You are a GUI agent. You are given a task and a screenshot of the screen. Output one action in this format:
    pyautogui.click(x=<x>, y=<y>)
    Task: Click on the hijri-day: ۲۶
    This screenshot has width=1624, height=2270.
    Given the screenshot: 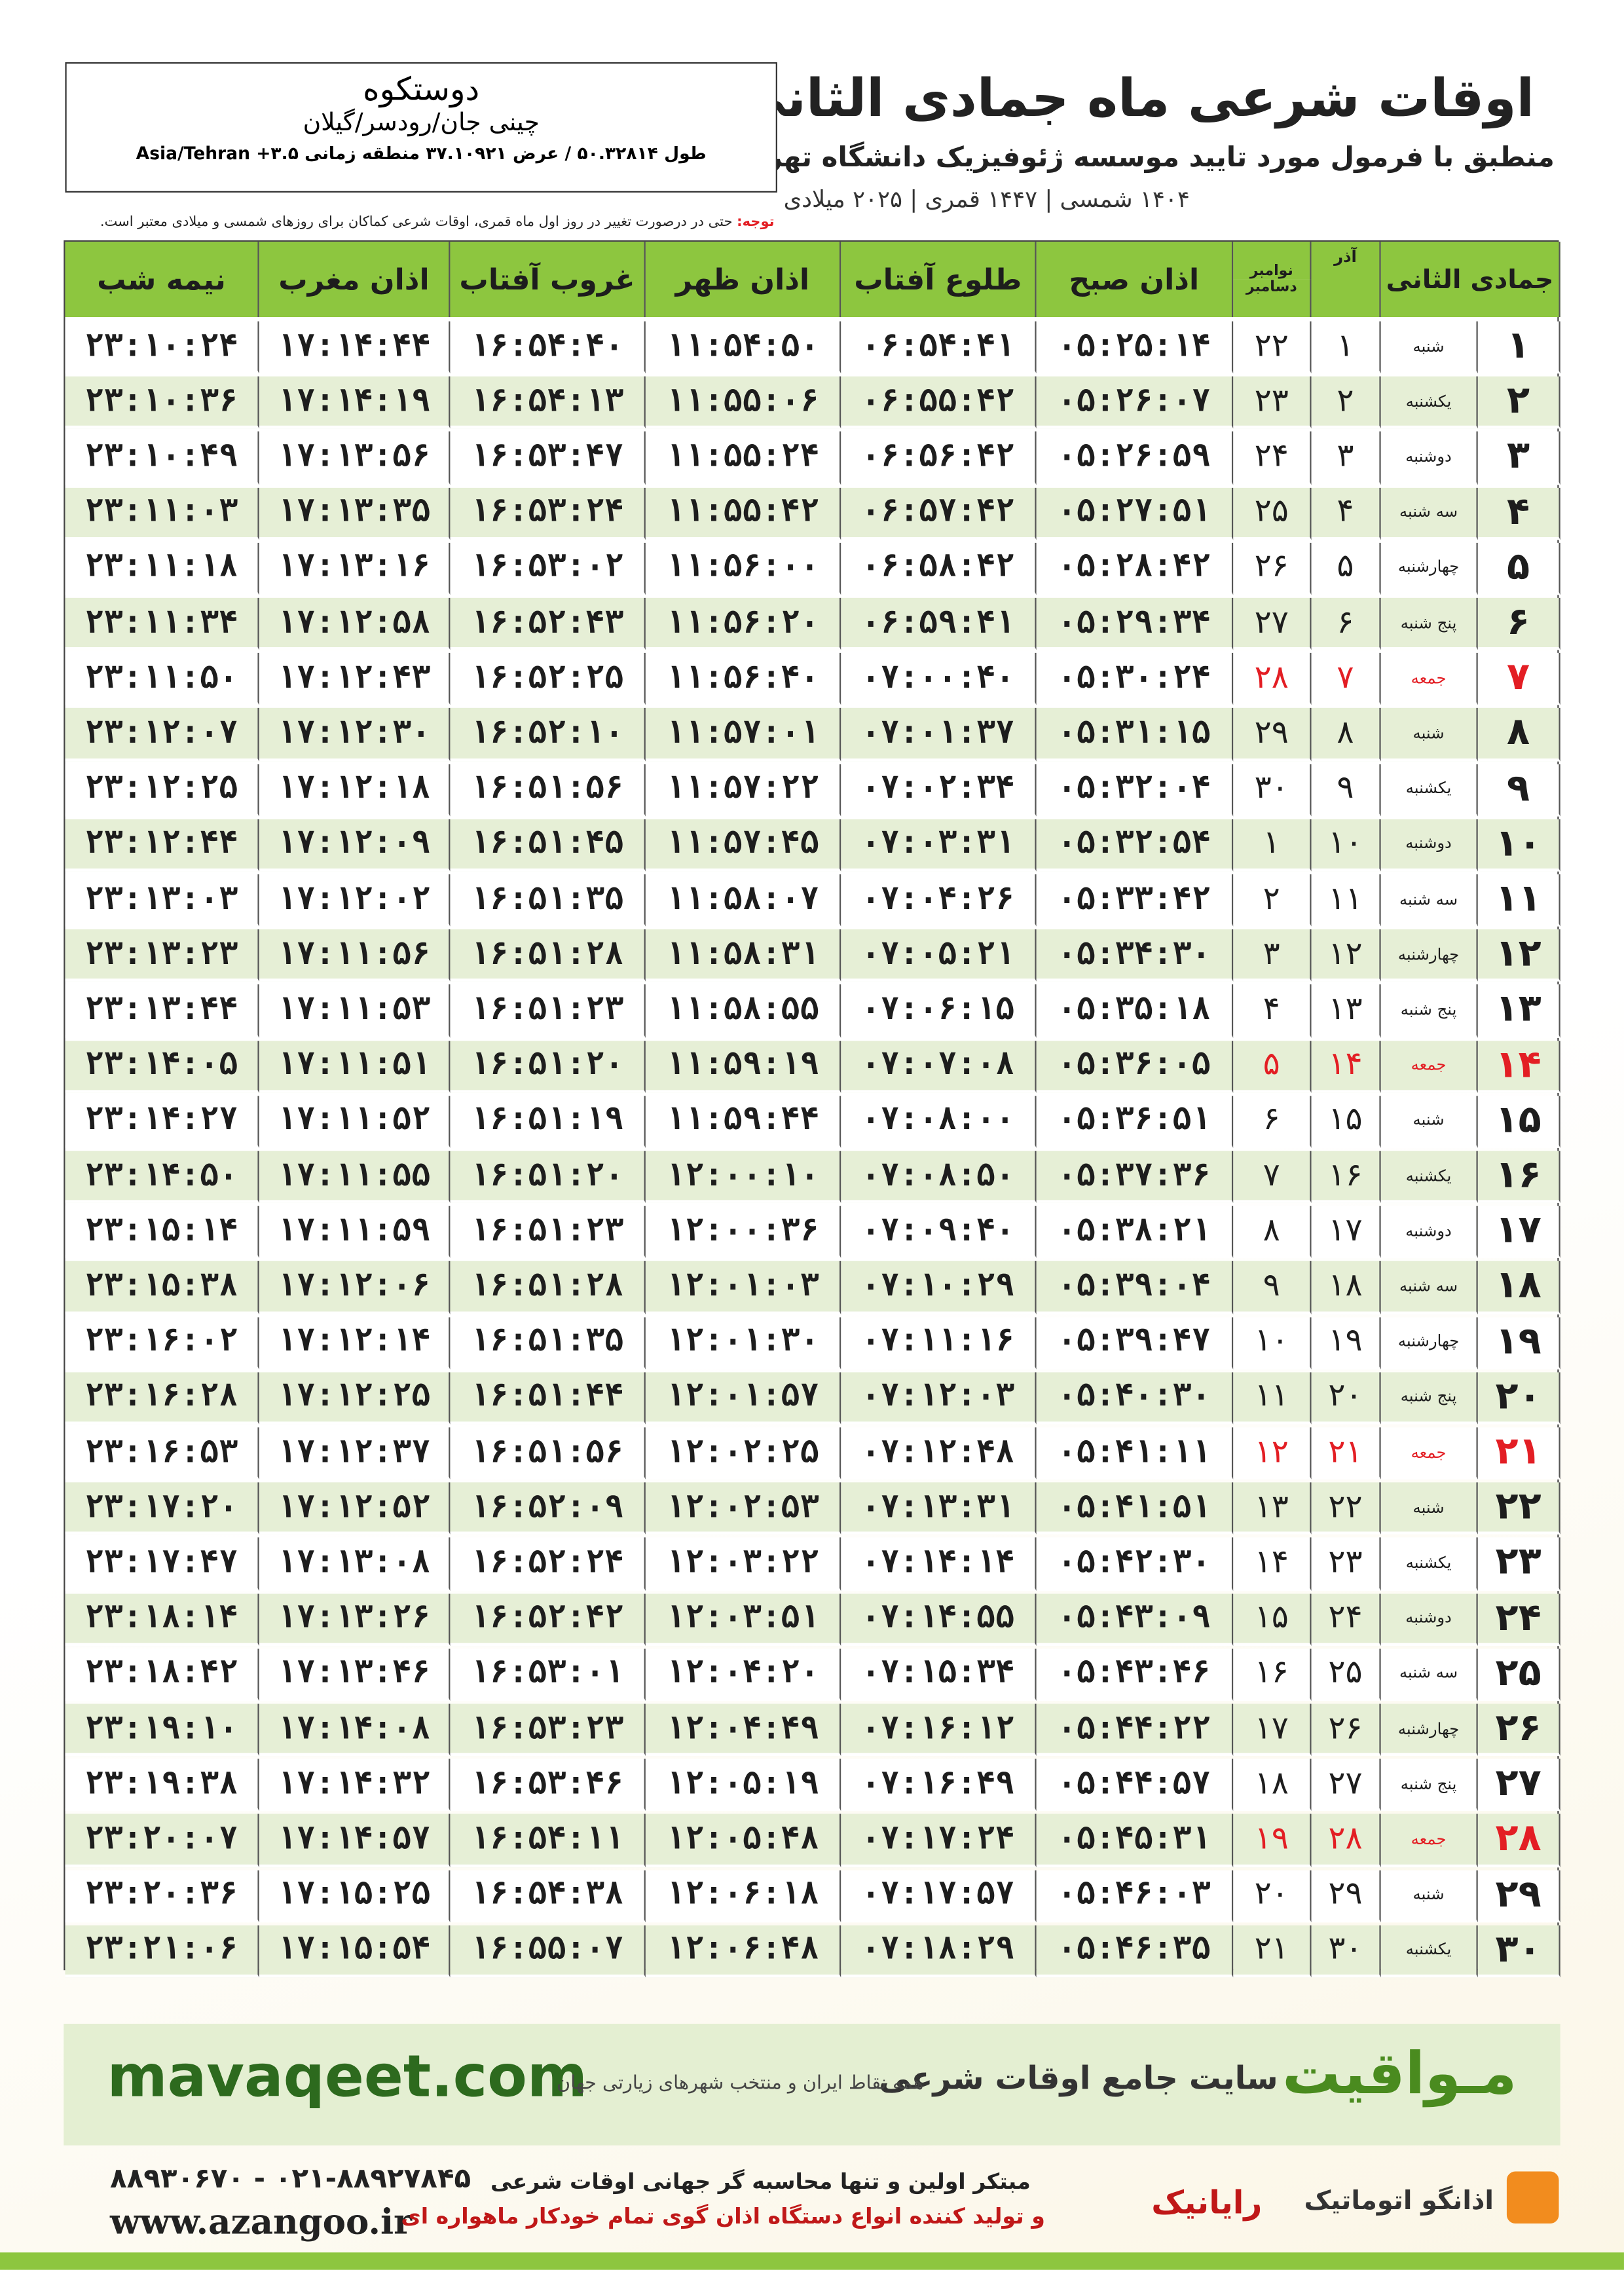 What is the action you would take?
    pyautogui.click(x=1518, y=1730)
    